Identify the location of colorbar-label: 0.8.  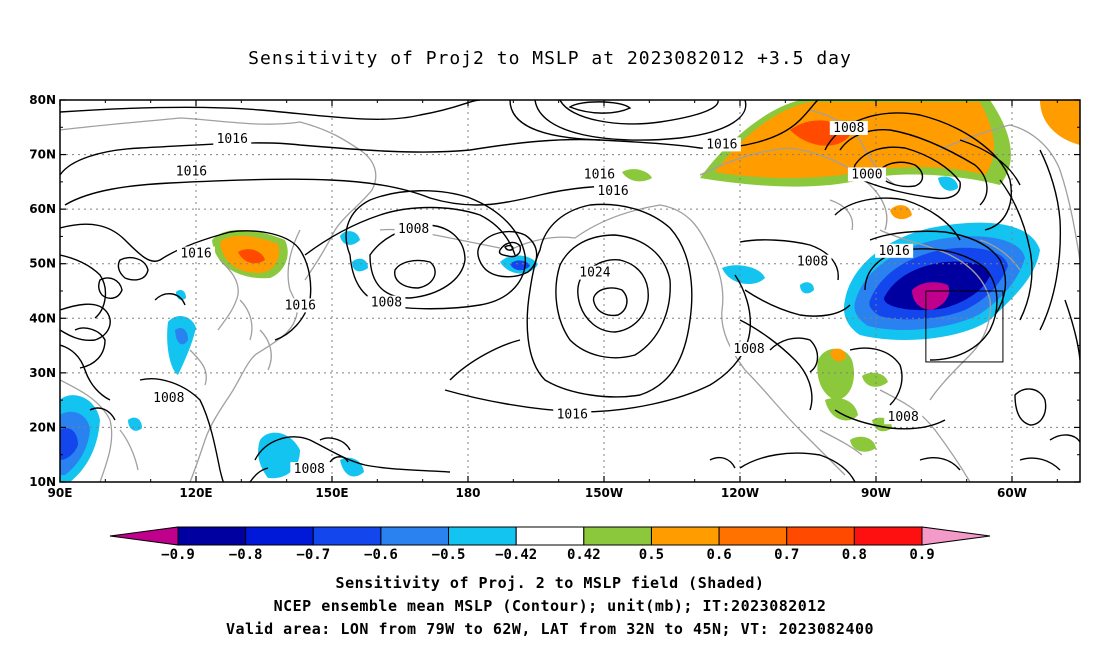
(854, 555).